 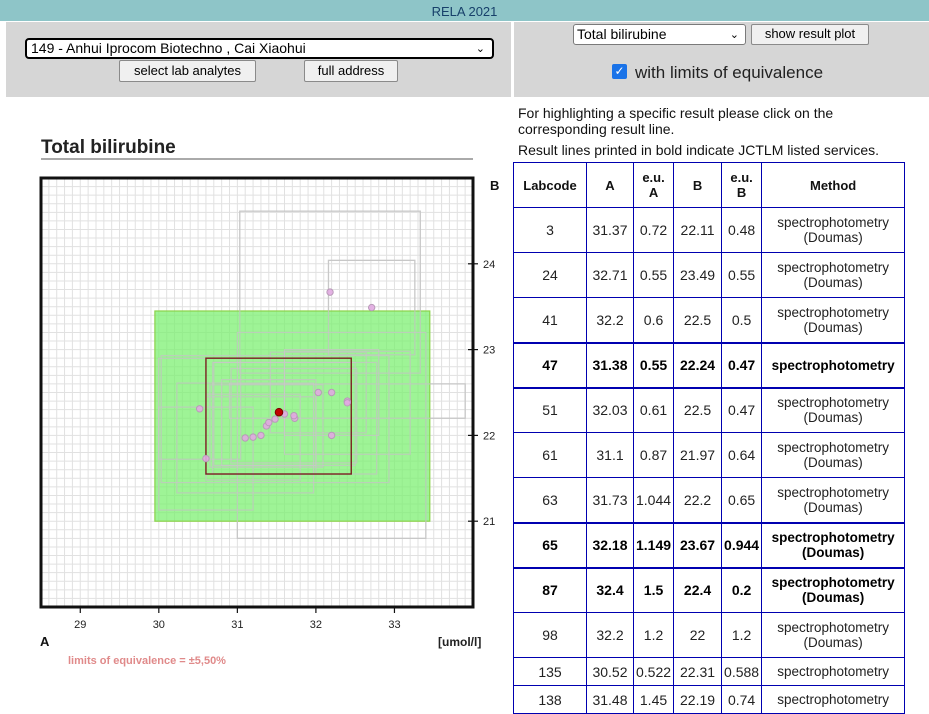 I want to click on cell-labcode: 98, so click(x=550, y=635).